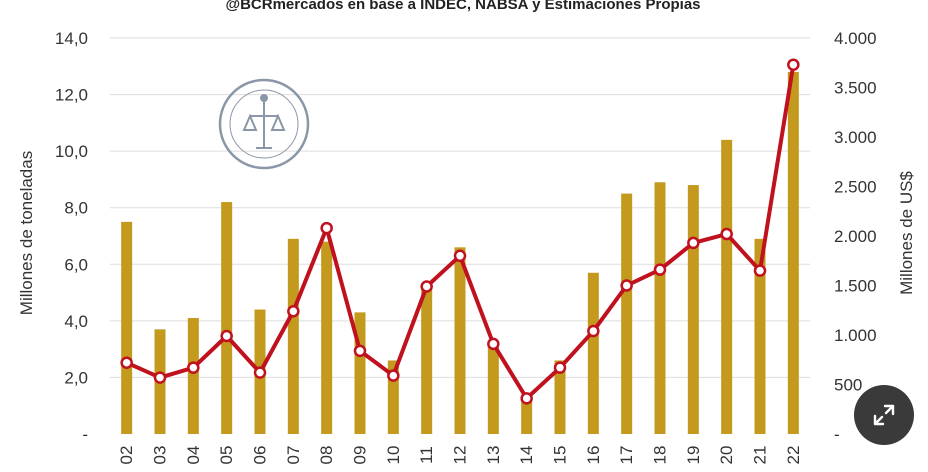 The image size is (928, 472). I want to click on expand-arrows-icon, so click(884, 415).